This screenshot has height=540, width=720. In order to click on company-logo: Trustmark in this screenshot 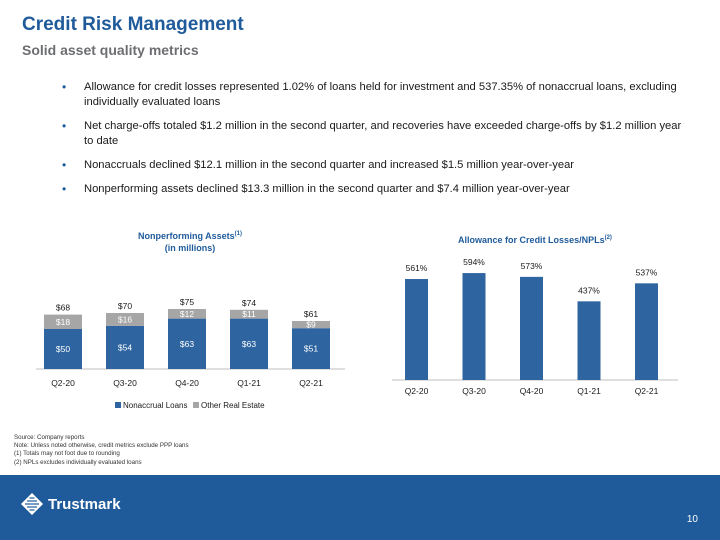, I will do `click(70, 504)`.